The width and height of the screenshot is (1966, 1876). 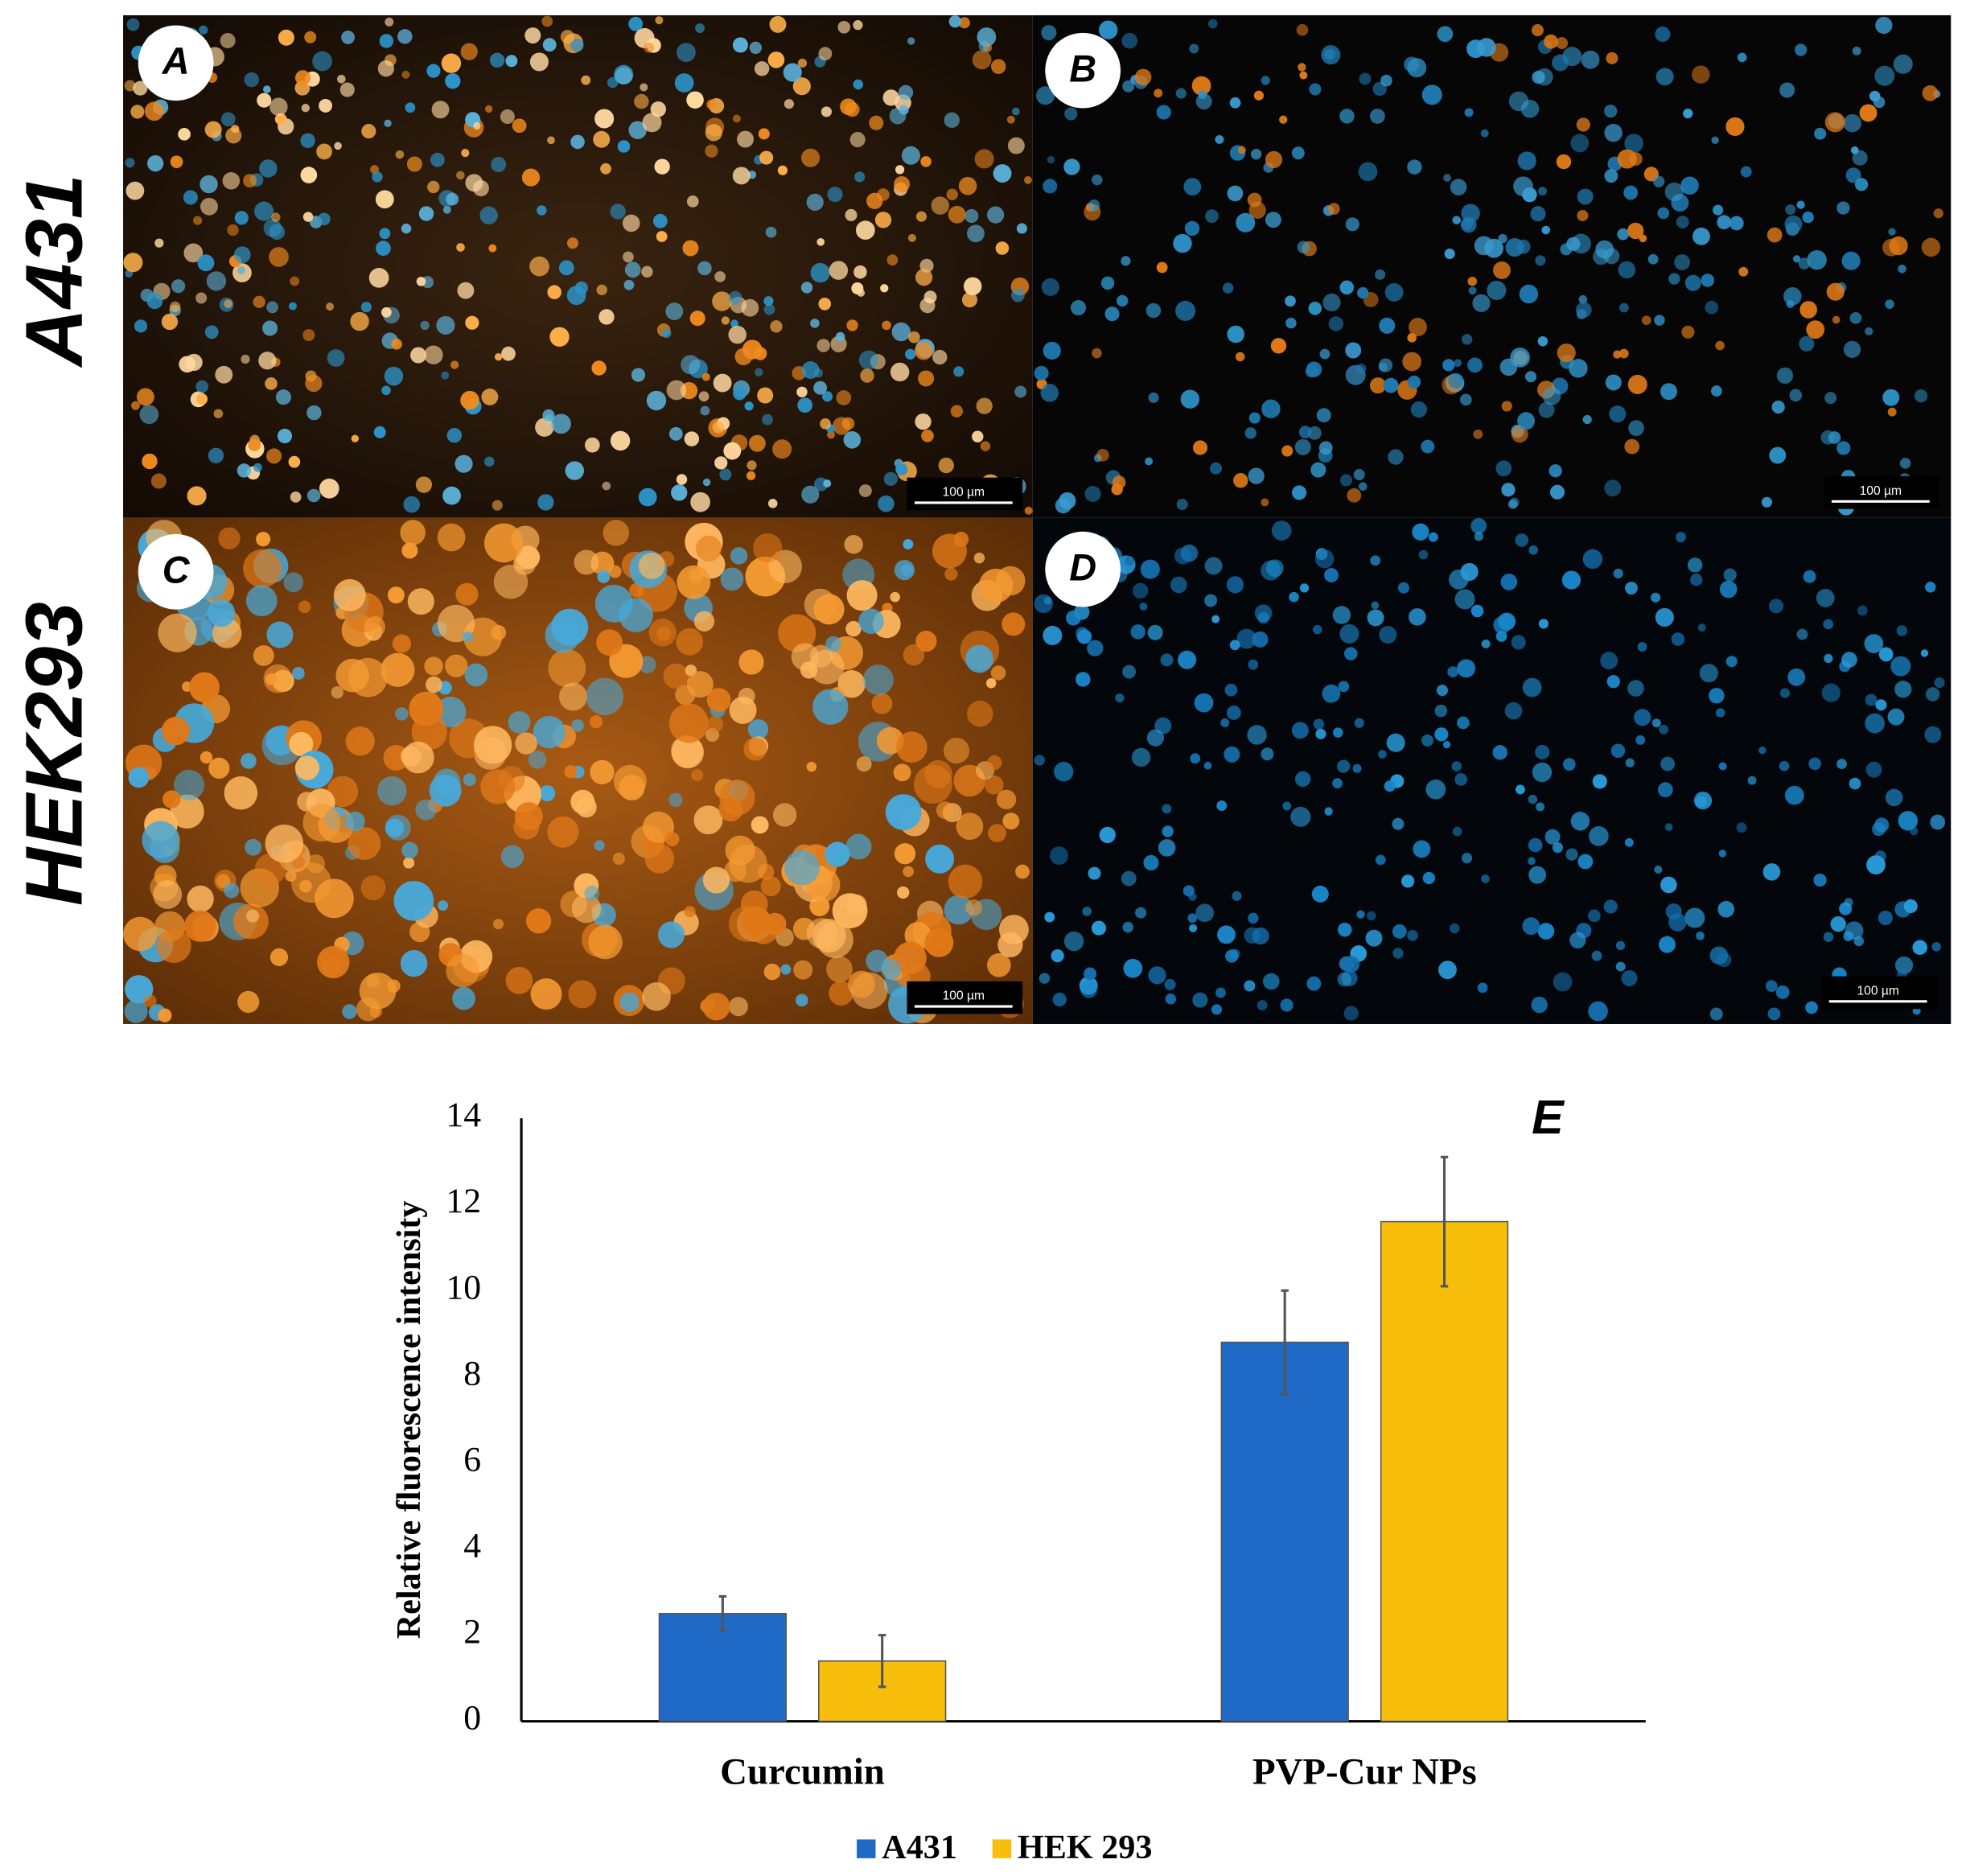 What do you see at coordinates (1444, 1471) in the screenshot?
I see `bar` at bounding box center [1444, 1471].